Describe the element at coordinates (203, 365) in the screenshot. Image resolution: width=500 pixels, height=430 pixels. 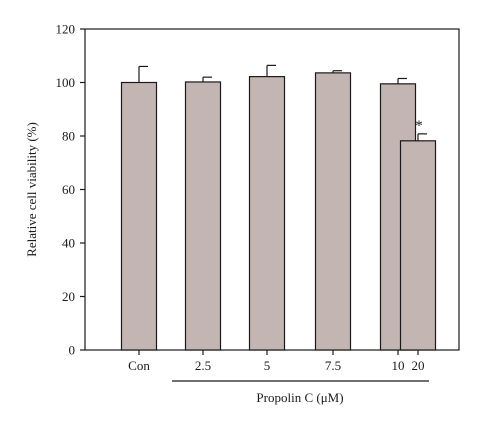
I see `x-tick-label-2.5: 2.5` at that location.